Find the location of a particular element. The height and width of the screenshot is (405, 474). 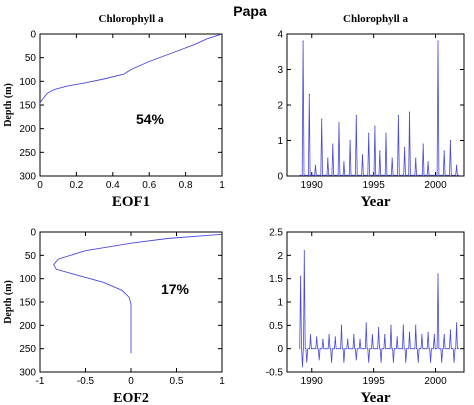

x-tick-label: 0.2 is located at coordinates (76, 185).